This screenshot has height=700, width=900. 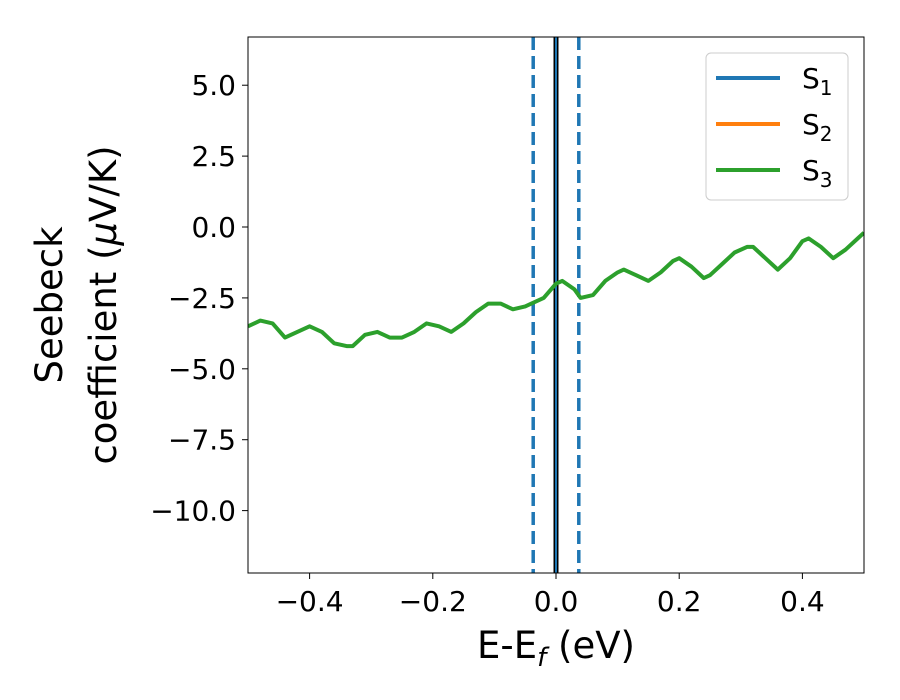 What do you see at coordinates (817, 81) in the screenshot?
I see `legend-label-s1: S1` at bounding box center [817, 81].